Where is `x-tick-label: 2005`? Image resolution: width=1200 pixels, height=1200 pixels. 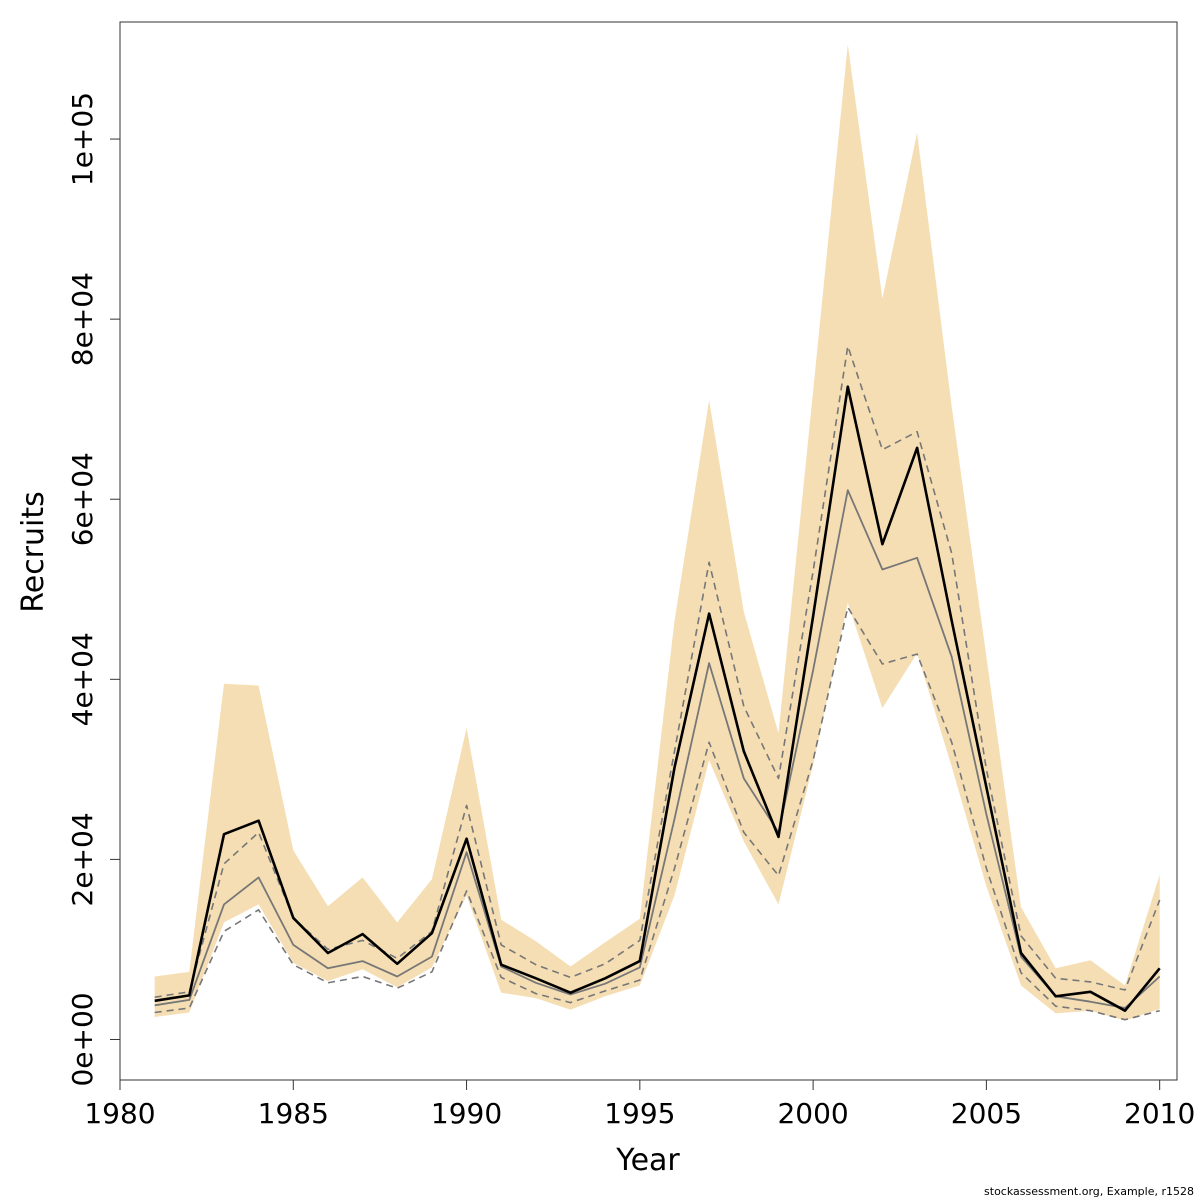
x-tick-label: 2005 is located at coordinates (986, 1113).